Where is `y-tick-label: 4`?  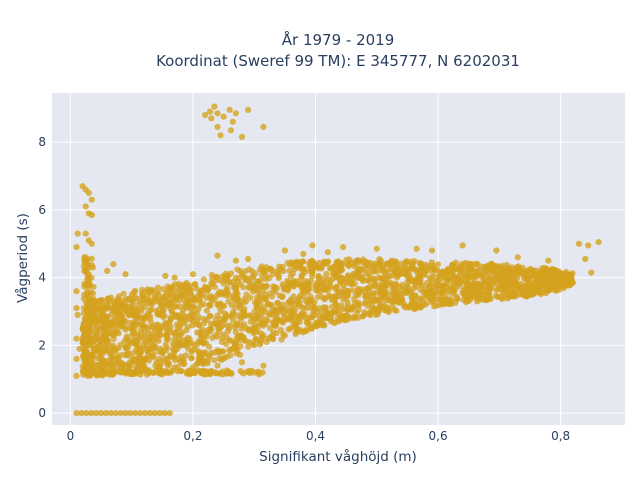 y-tick-label: 4 is located at coordinates (42, 278).